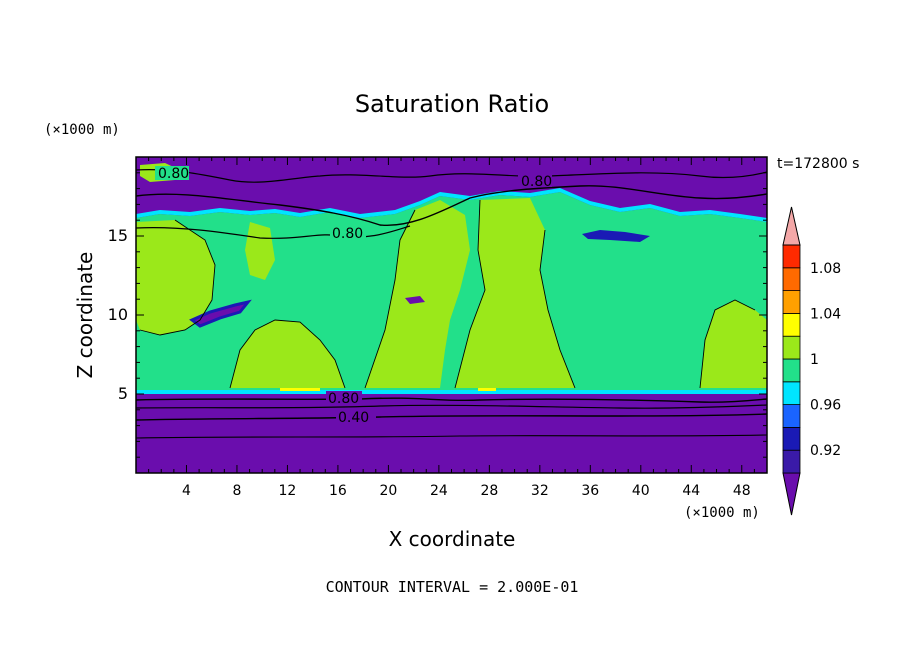 The height and width of the screenshot is (654, 904). I want to click on band-096-098-top, so click(451, 205).